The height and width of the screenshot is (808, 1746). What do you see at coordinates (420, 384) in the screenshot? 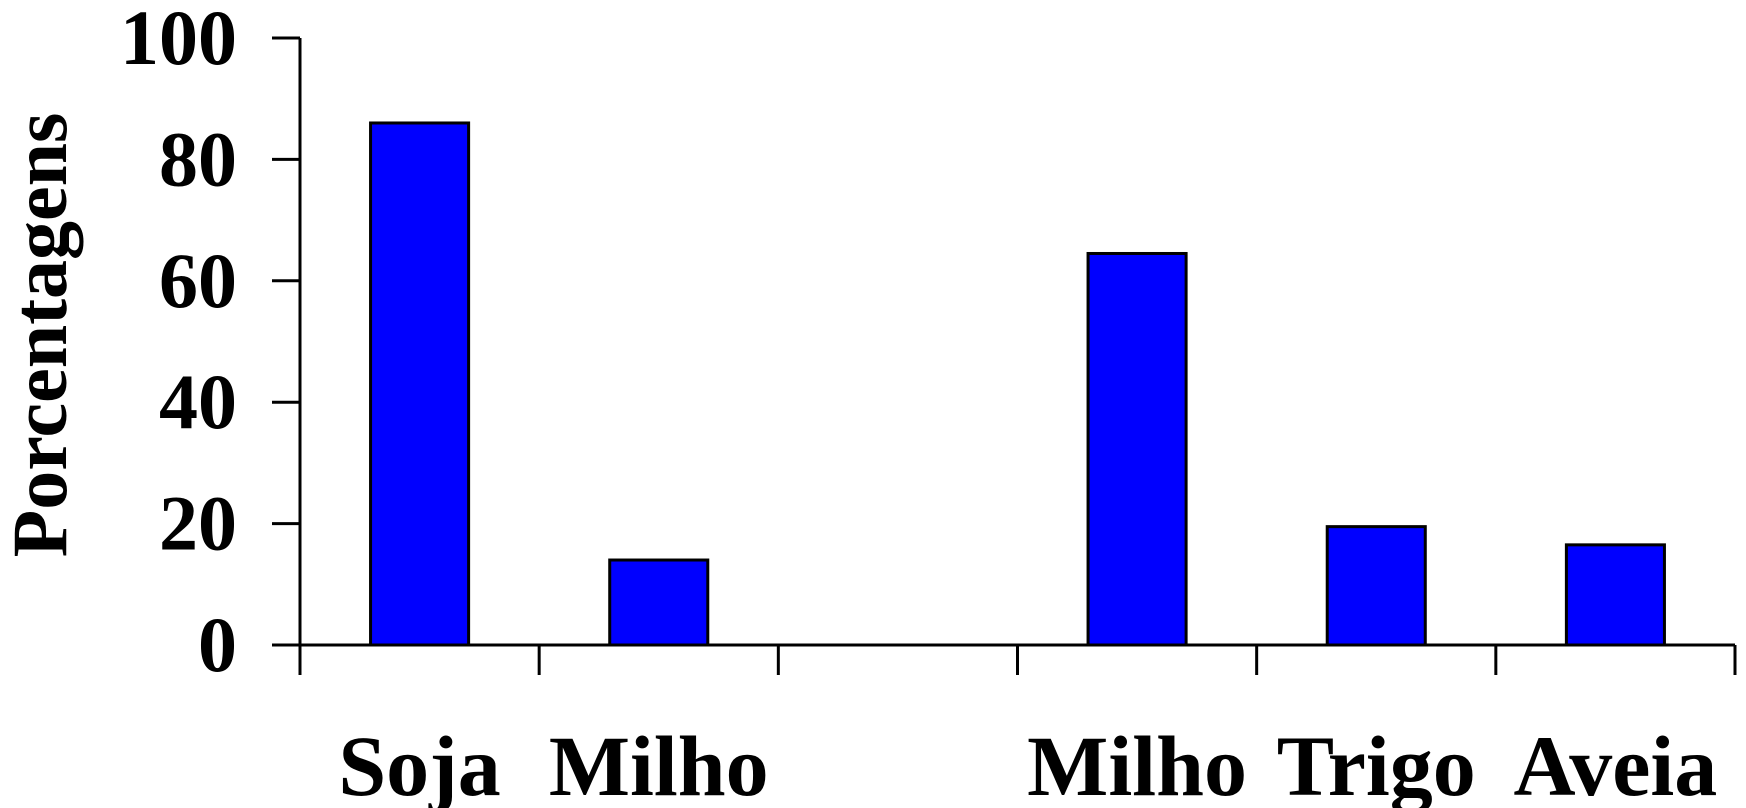
I see `bar-soja` at bounding box center [420, 384].